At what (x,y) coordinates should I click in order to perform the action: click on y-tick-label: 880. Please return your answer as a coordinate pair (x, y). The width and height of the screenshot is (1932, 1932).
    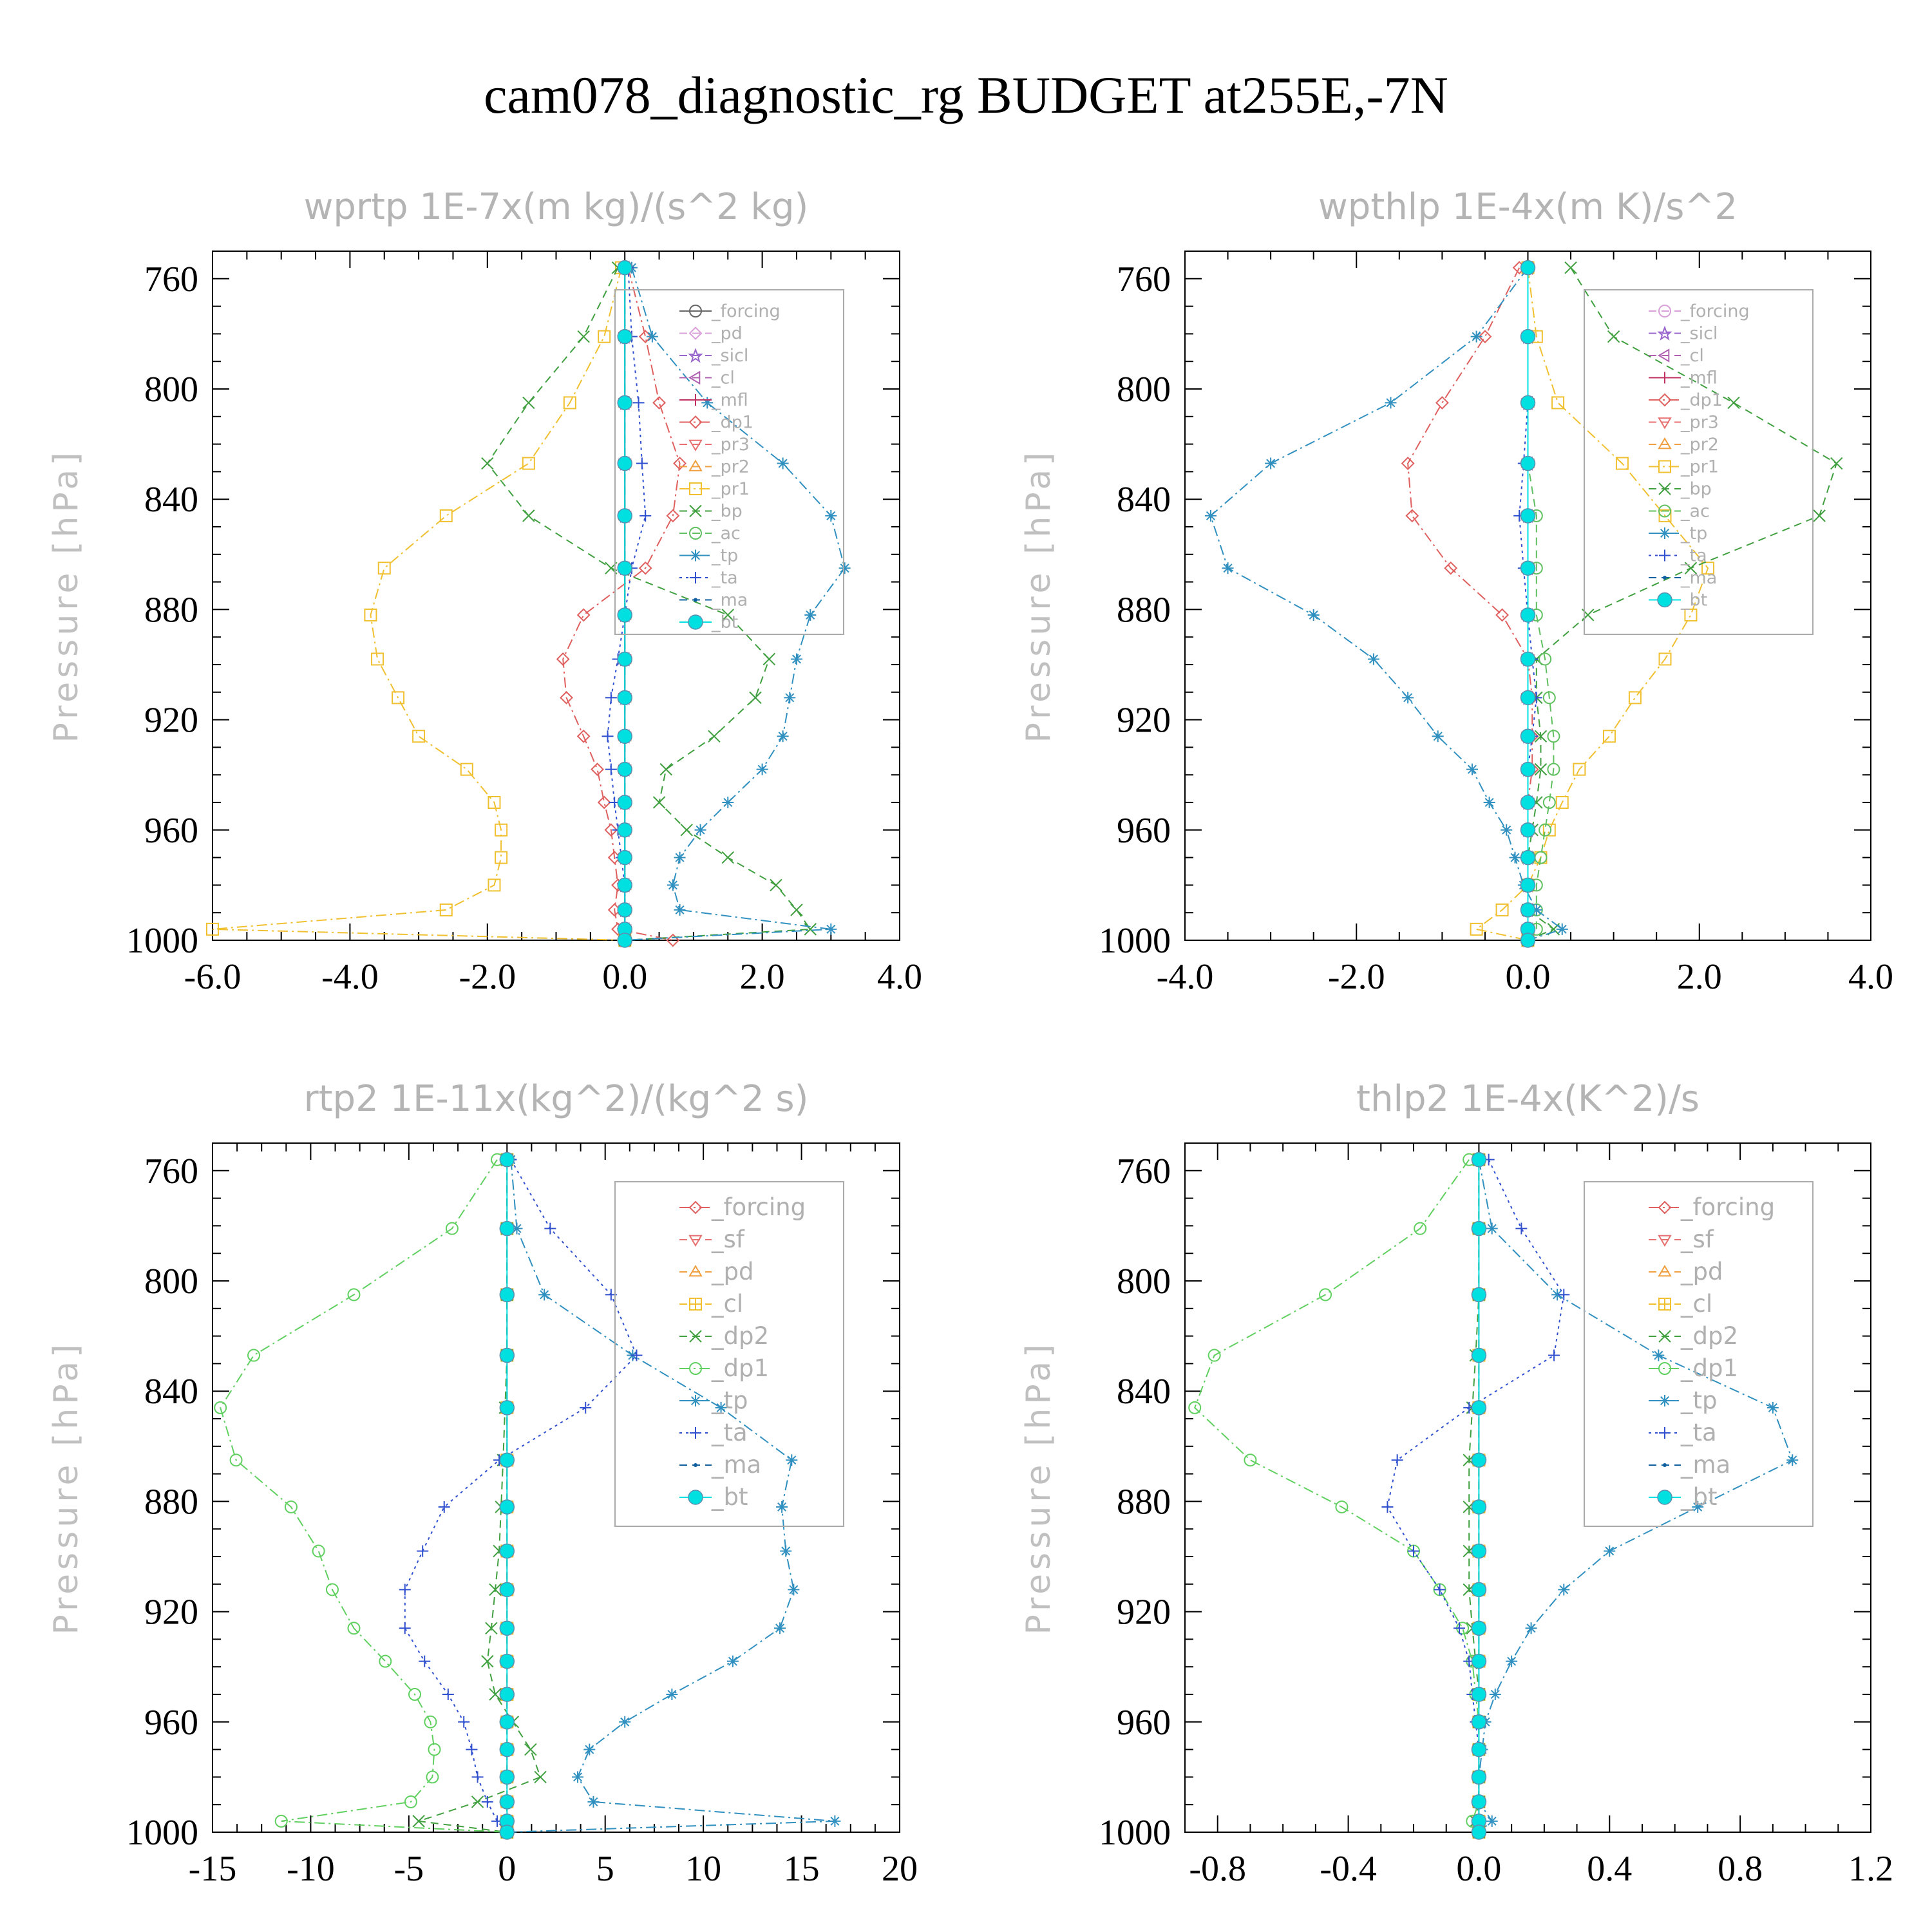
    Looking at the image, I should click on (171, 610).